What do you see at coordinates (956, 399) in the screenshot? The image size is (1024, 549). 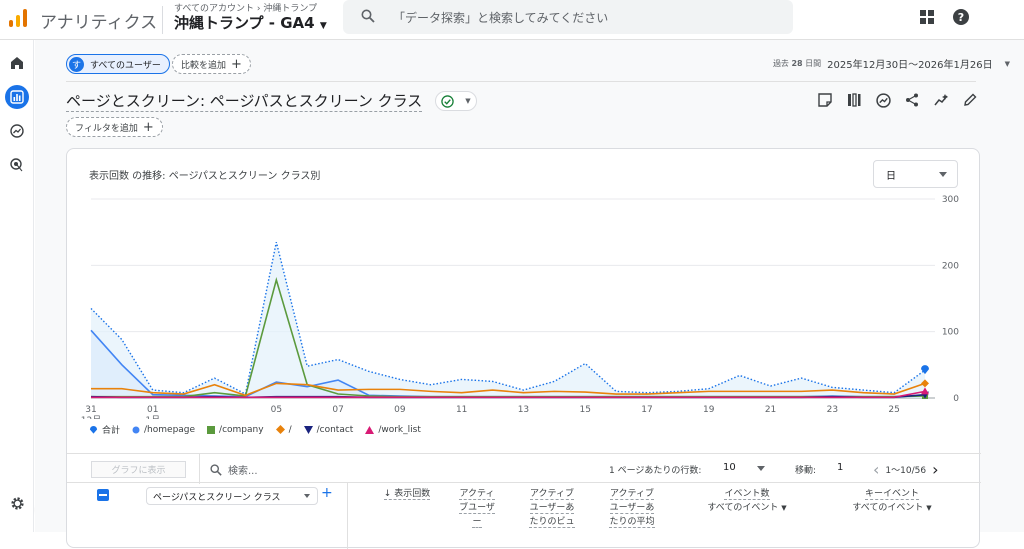 I see `y-tick-label: 0` at bounding box center [956, 399].